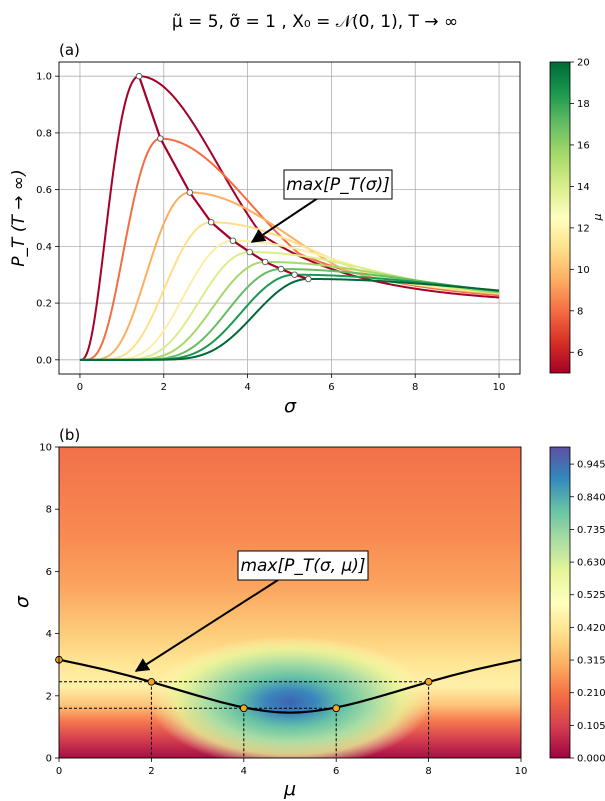 The height and width of the screenshot is (801, 605). I want to click on y-tick-label: 0.8, so click(44, 133).